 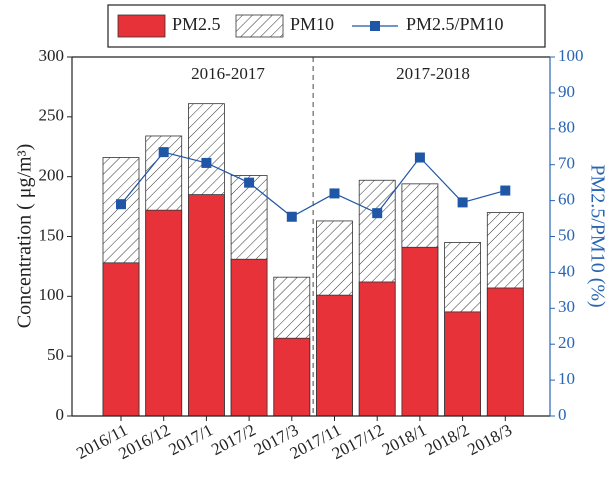 I want to click on y2-tick-label: 20, so click(x=566, y=342).